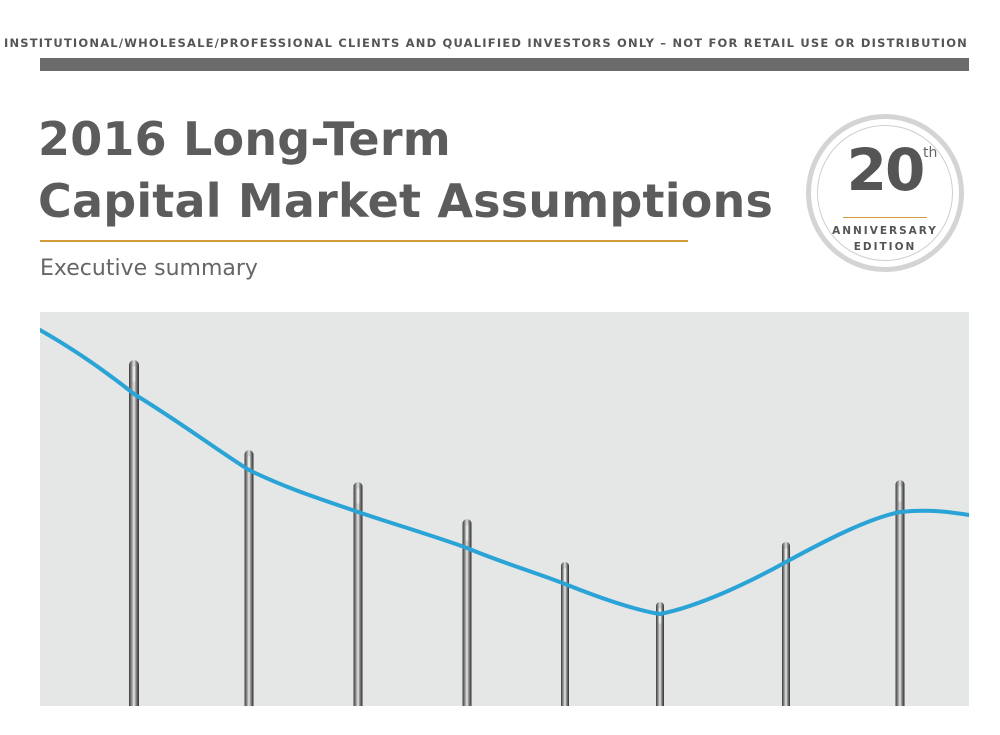 This screenshot has height=735, width=1000. What do you see at coordinates (930, 153) in the screenshot?
I see `badge-superscript: th` at bounding box center [930, 153].